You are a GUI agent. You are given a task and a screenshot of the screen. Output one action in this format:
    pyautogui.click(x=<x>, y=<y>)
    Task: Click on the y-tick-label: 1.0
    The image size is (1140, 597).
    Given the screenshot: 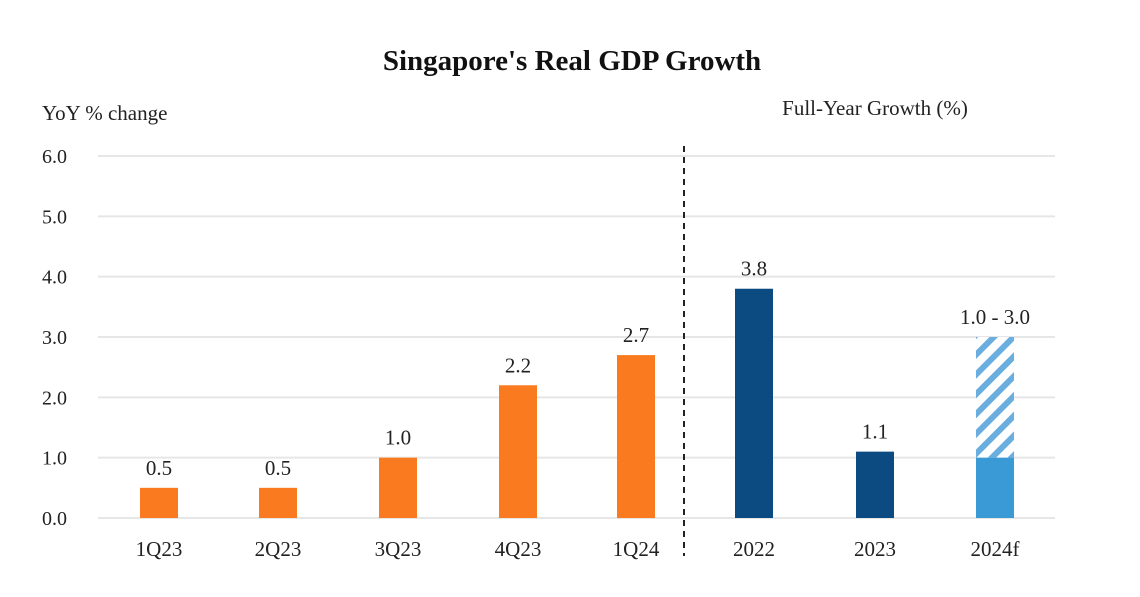 What is the action you would take?
    pyautogui.click(x=54, y=459)
    